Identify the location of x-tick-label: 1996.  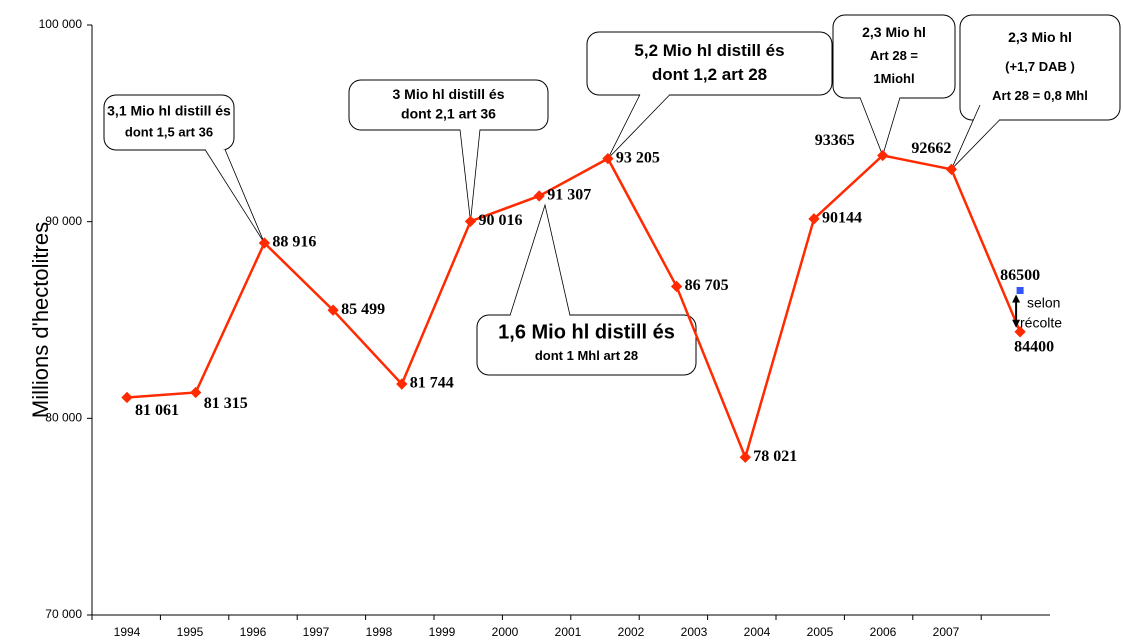
(253, 632).